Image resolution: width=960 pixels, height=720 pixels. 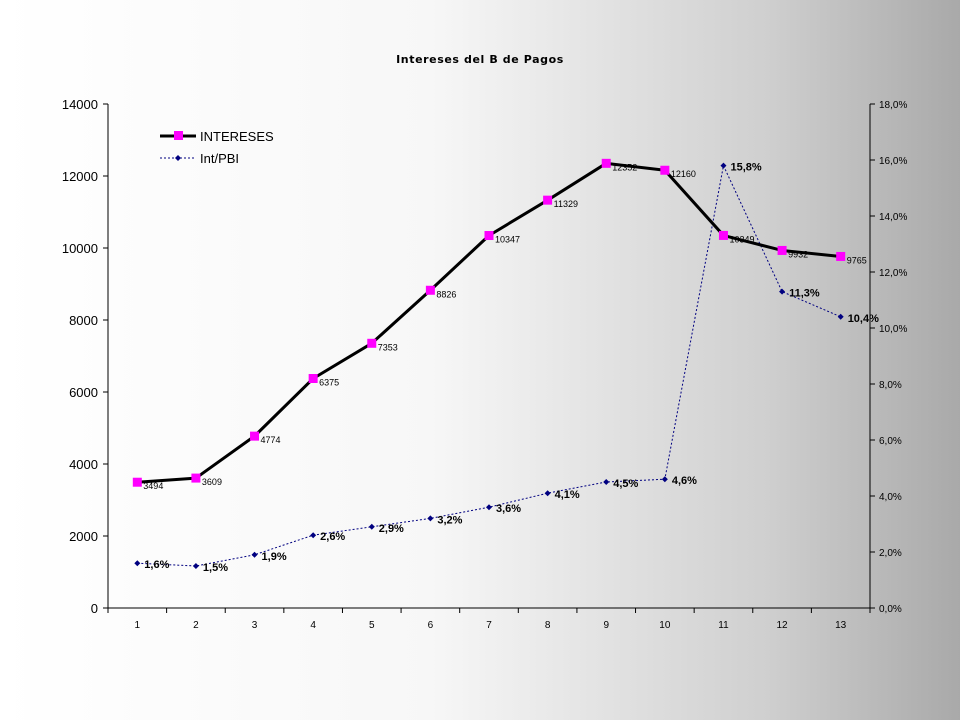 What do you see at coordinates (863, 319) in the screenshot?
I see `data-label-int-pbi: 10,4%` at bounding box center [863, 319].